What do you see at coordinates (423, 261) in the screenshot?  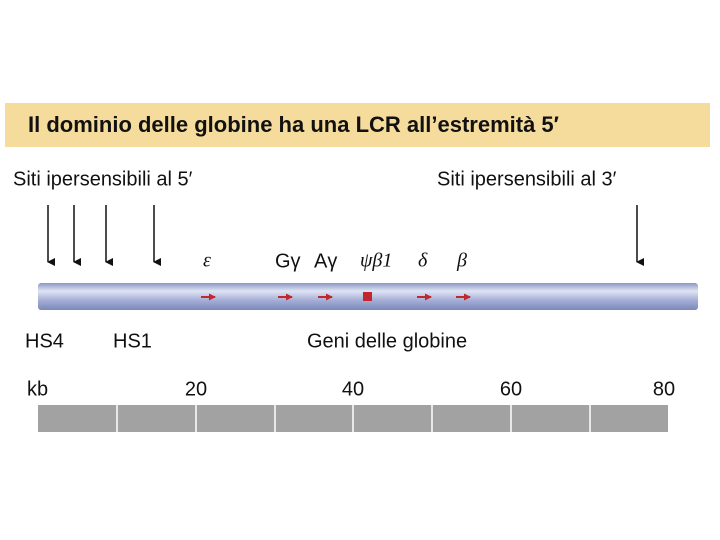 I see `gene-label: δ` at bounding box center [423, 261].